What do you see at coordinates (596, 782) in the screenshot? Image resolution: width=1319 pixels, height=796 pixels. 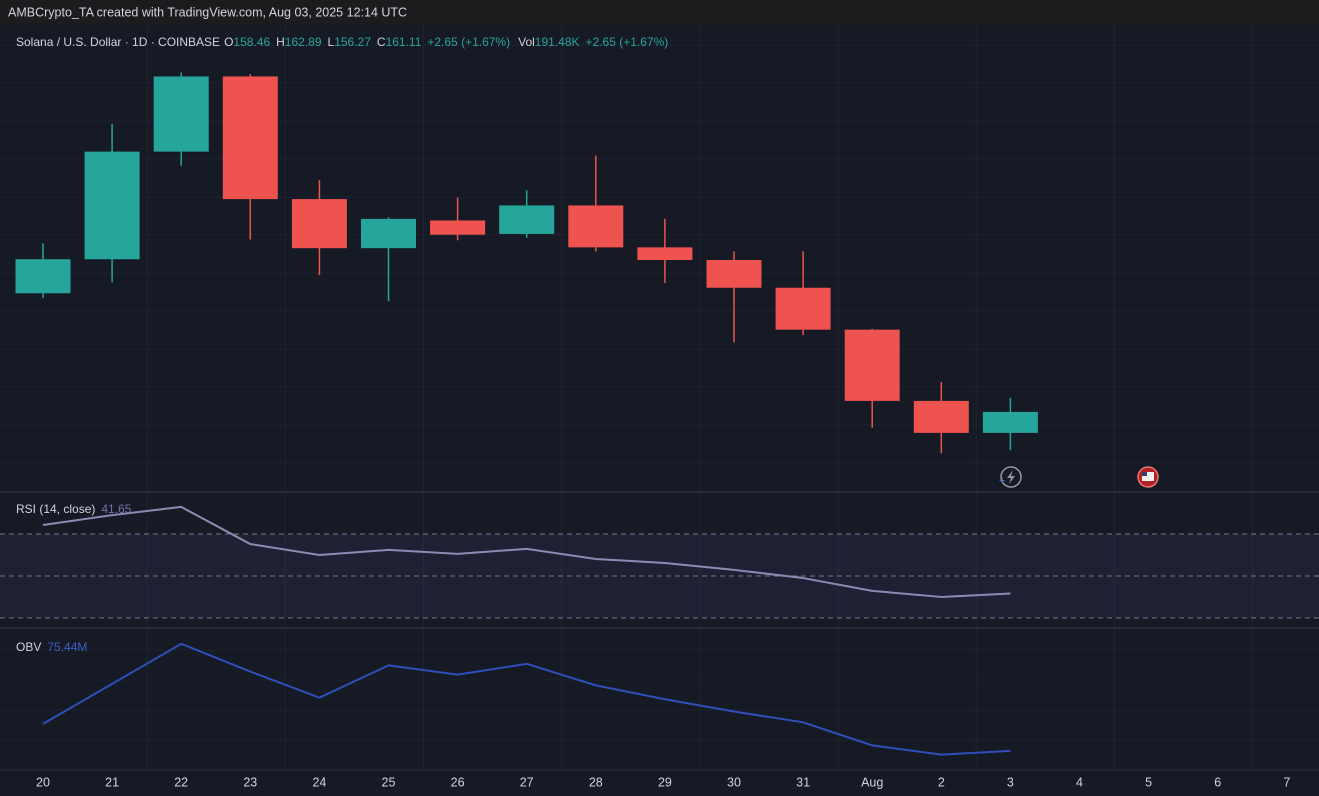 I see `x-tick-label: 28` at bounding box center [596, 782].